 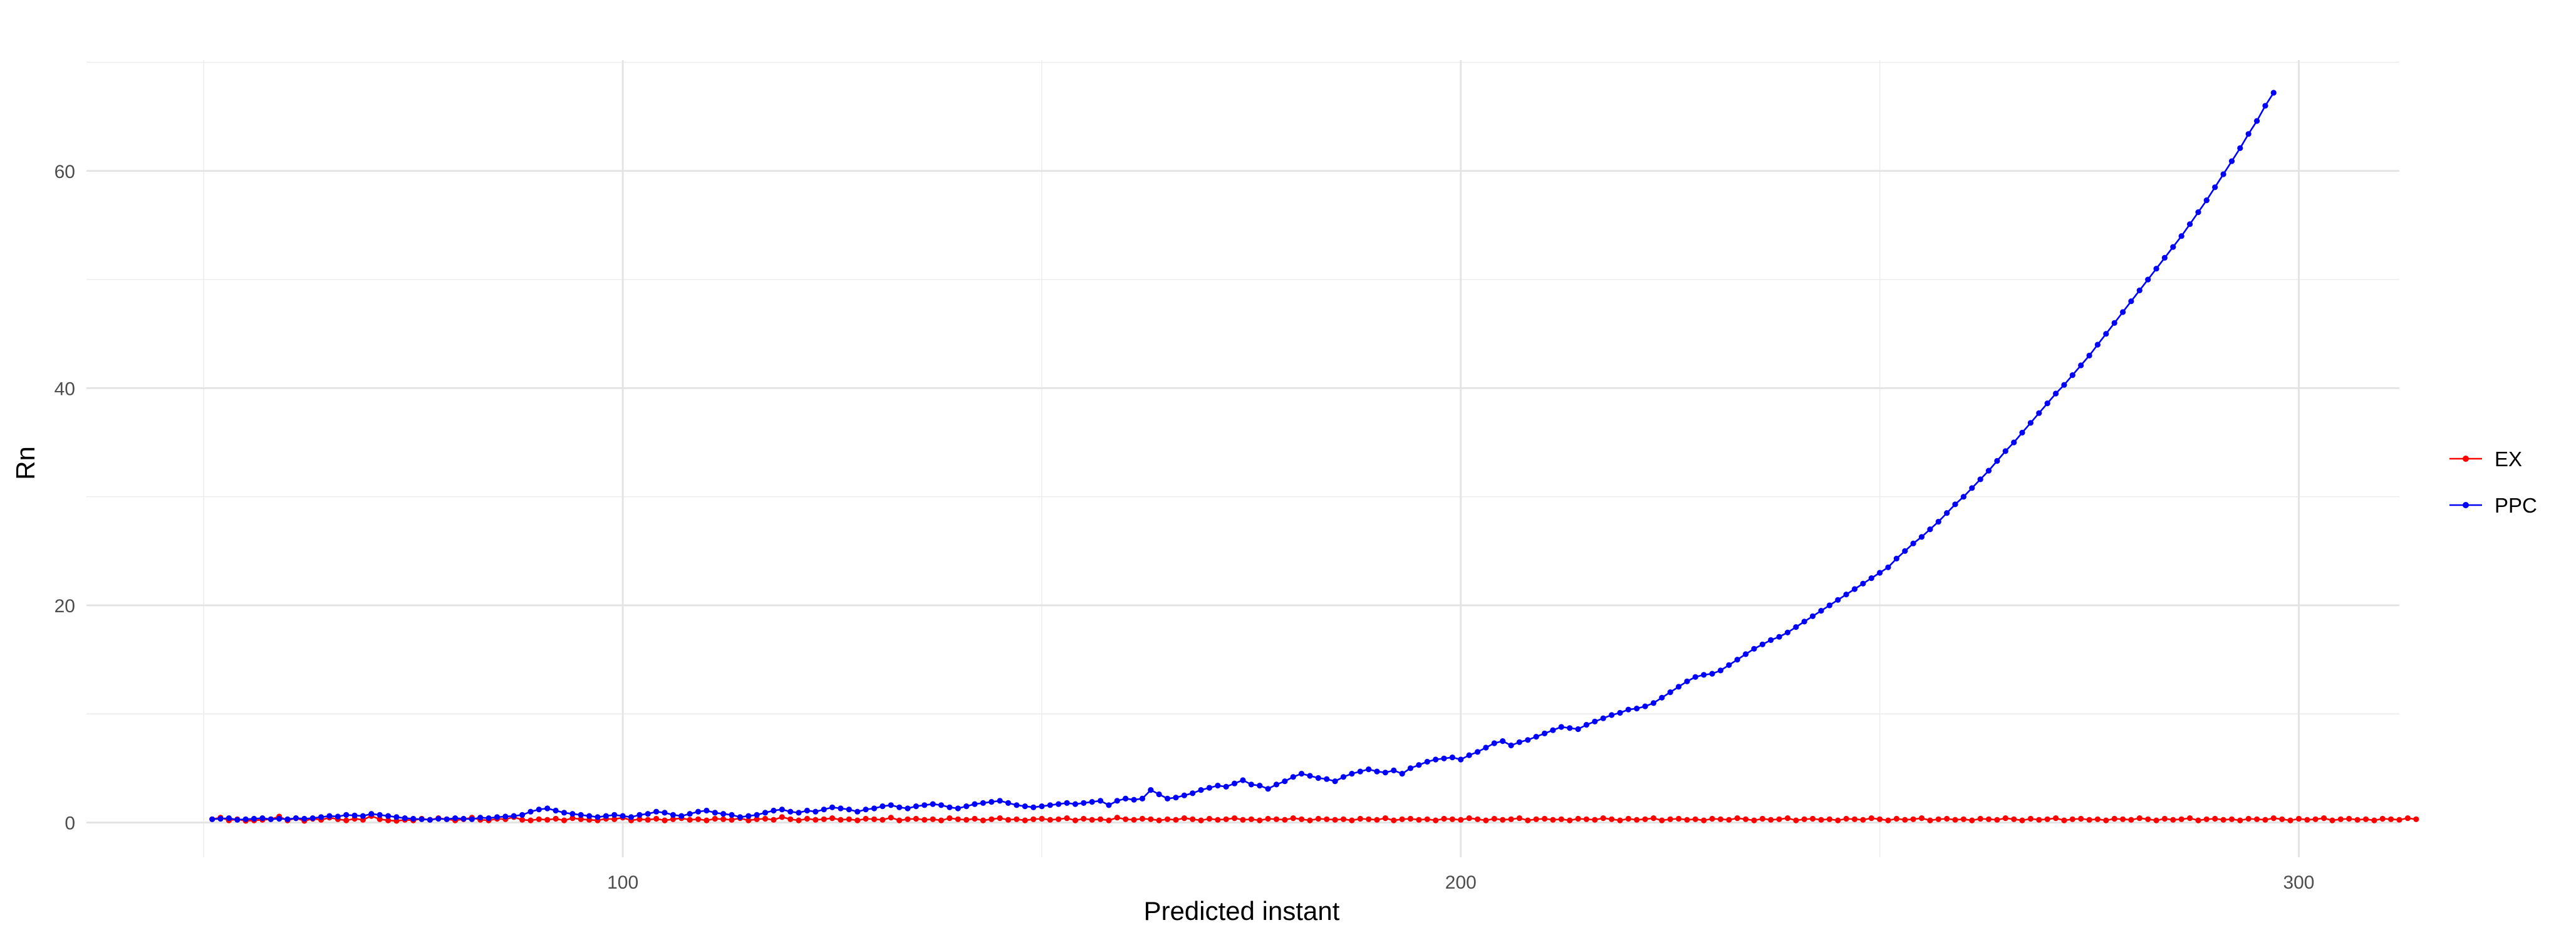 What do you see at coordinates (70, 824) in the screenshot?
I see `y-tick-label: 0` at bounding box center [70, 824].